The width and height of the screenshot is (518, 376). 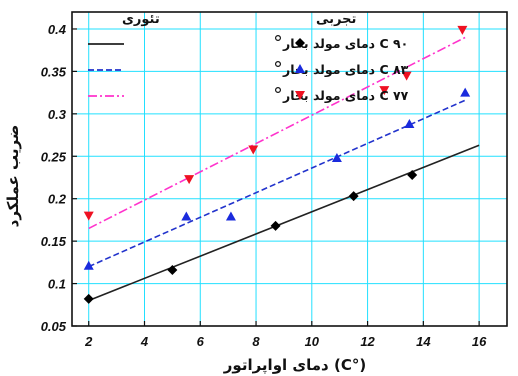 What do you see at coordinates (13, 176) in the screenshot?
I see `y-axis-label: ضریب عملکرد` at bounding box center [13, 176].